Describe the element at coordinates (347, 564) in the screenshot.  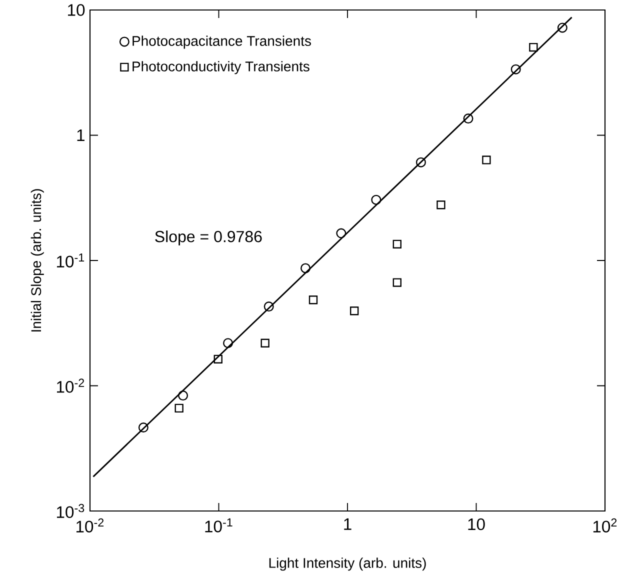
I see `x-axis-title: Light Intensity (arb. units)` at that location.